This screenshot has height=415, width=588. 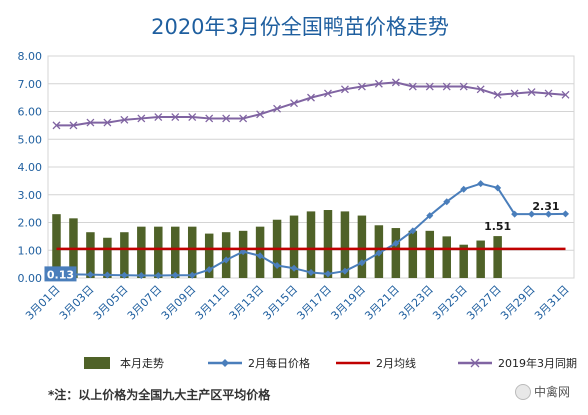 I want to click on legend-label: 2月均线, so click(x=396, y=363).